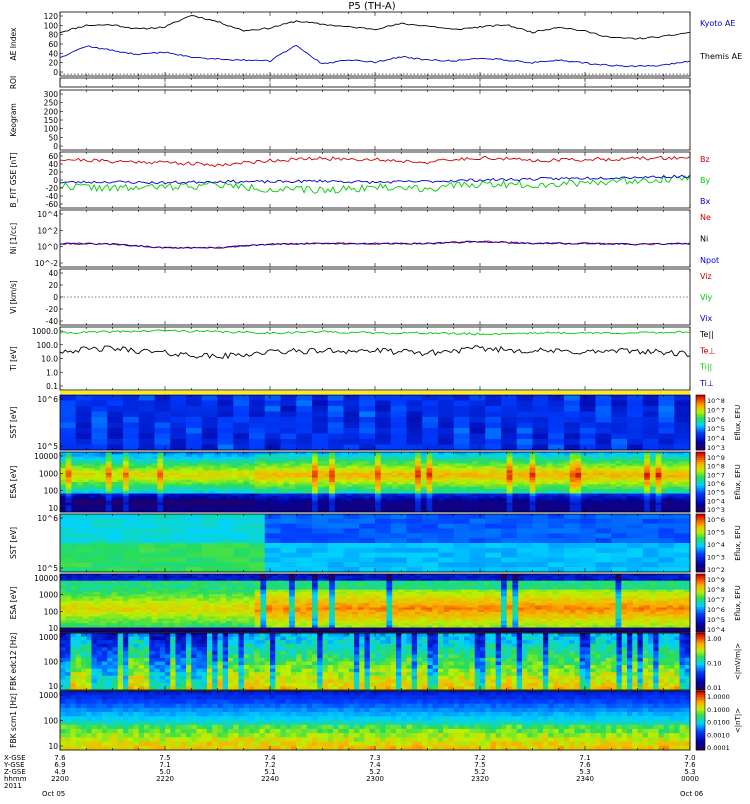 The width and height of the screenshot is (750, 804). What do you see at coordinates (13, 786) in the screenshot?
I see `time-row-label: 2011` at bounding box center [13, 786].